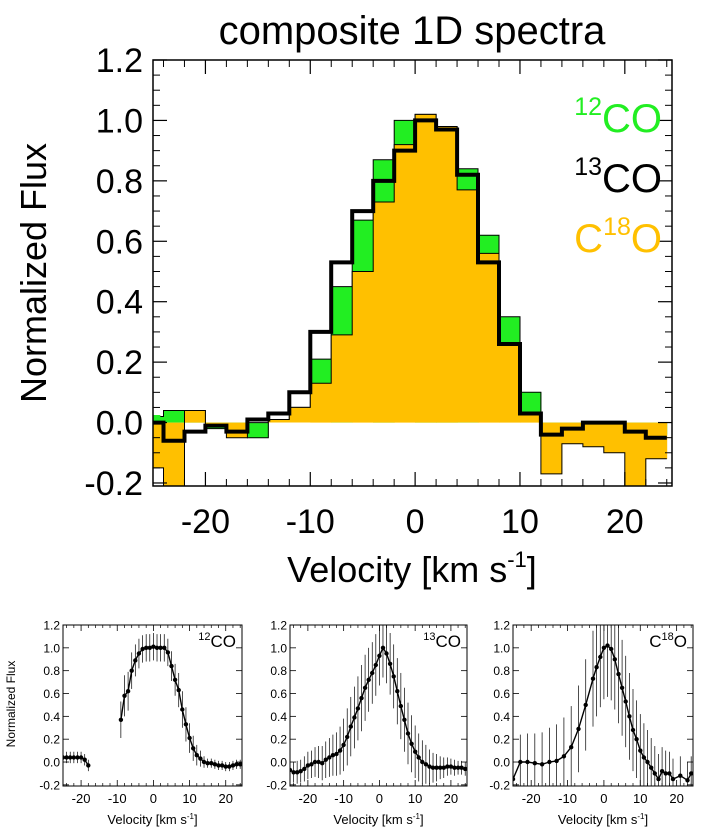 The image size is (713, 832). I want to click on x-tick-label: -10, so click(117, 798).